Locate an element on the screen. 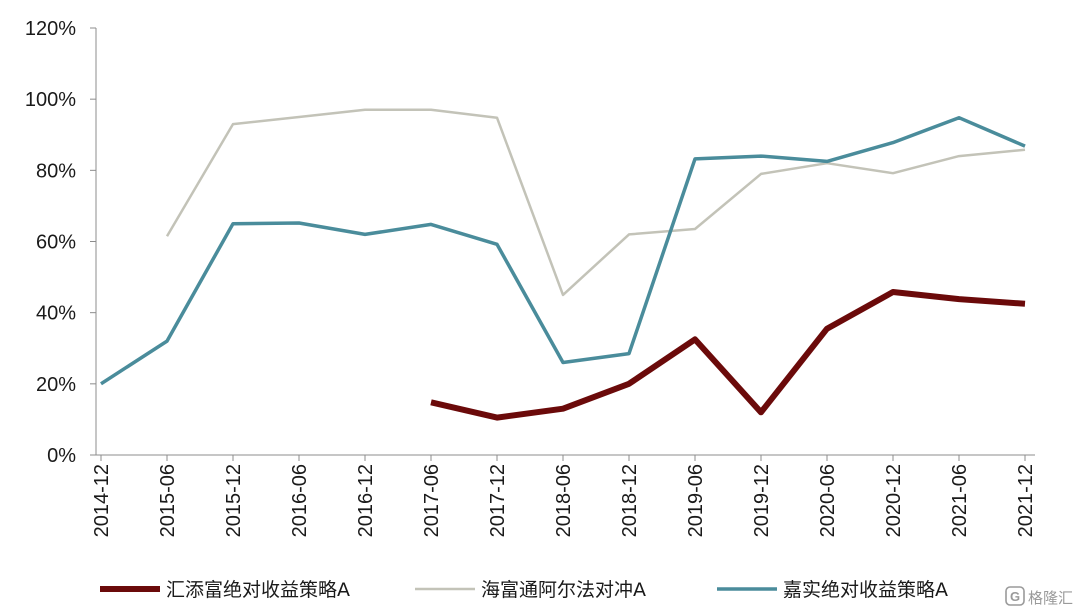 The width and height of the screenshot is (1080, 615). watermark: G 格隆汇 is located at coordinates (1039, 596).